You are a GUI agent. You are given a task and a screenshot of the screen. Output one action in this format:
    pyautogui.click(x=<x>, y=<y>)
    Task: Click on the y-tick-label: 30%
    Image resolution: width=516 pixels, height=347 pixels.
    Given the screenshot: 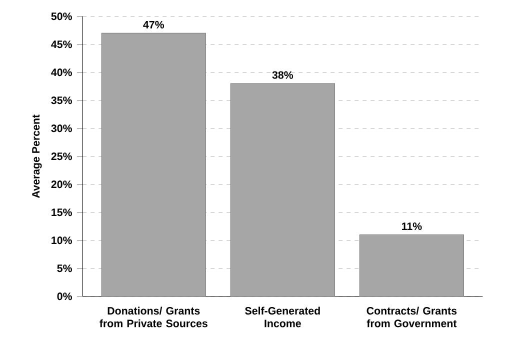 What is the action you would take?
    pyautogui.click(x=61, y=128)
    